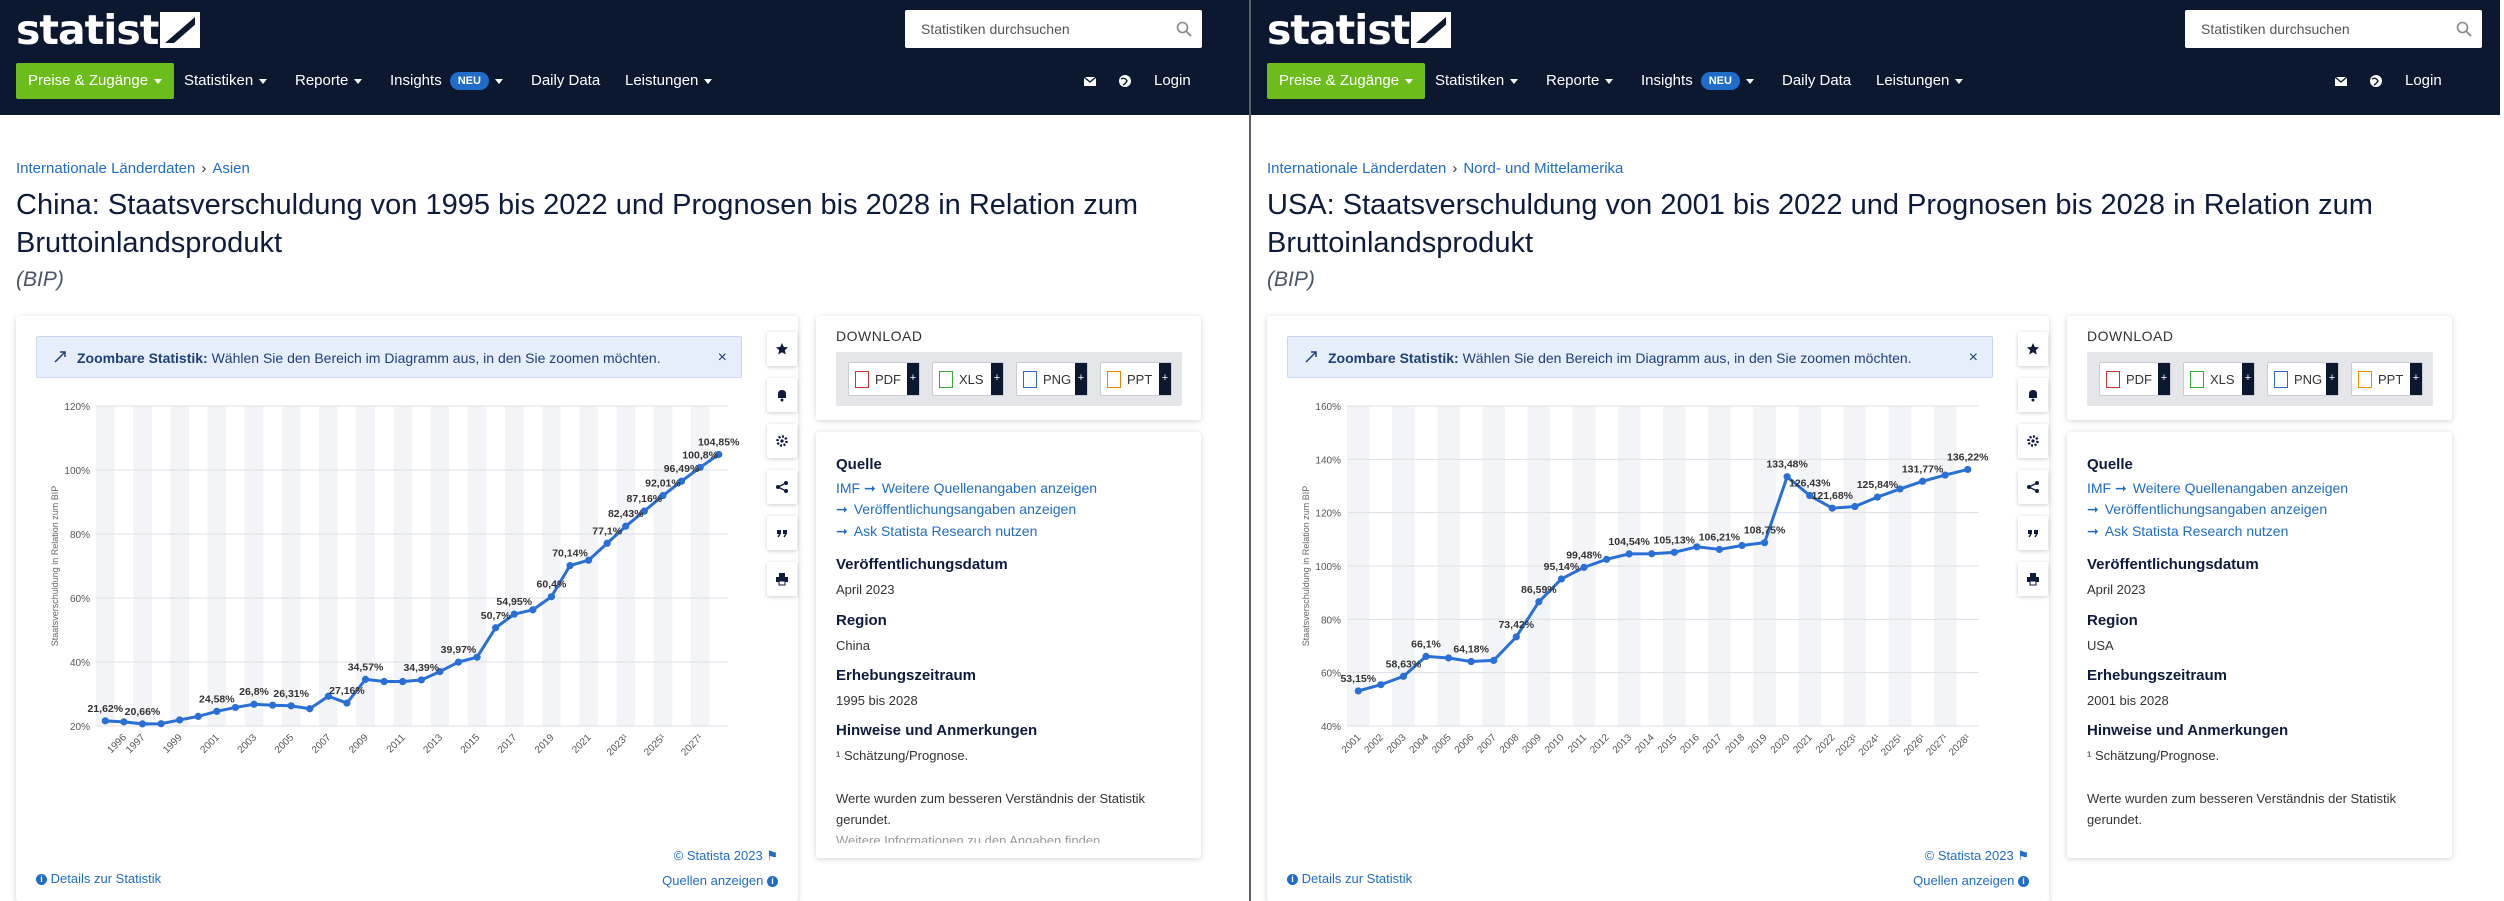 Image resolution: width=2504 pixels, height=901 pixels. I want to click on data-label: 106,21%, so click(1720, 537).